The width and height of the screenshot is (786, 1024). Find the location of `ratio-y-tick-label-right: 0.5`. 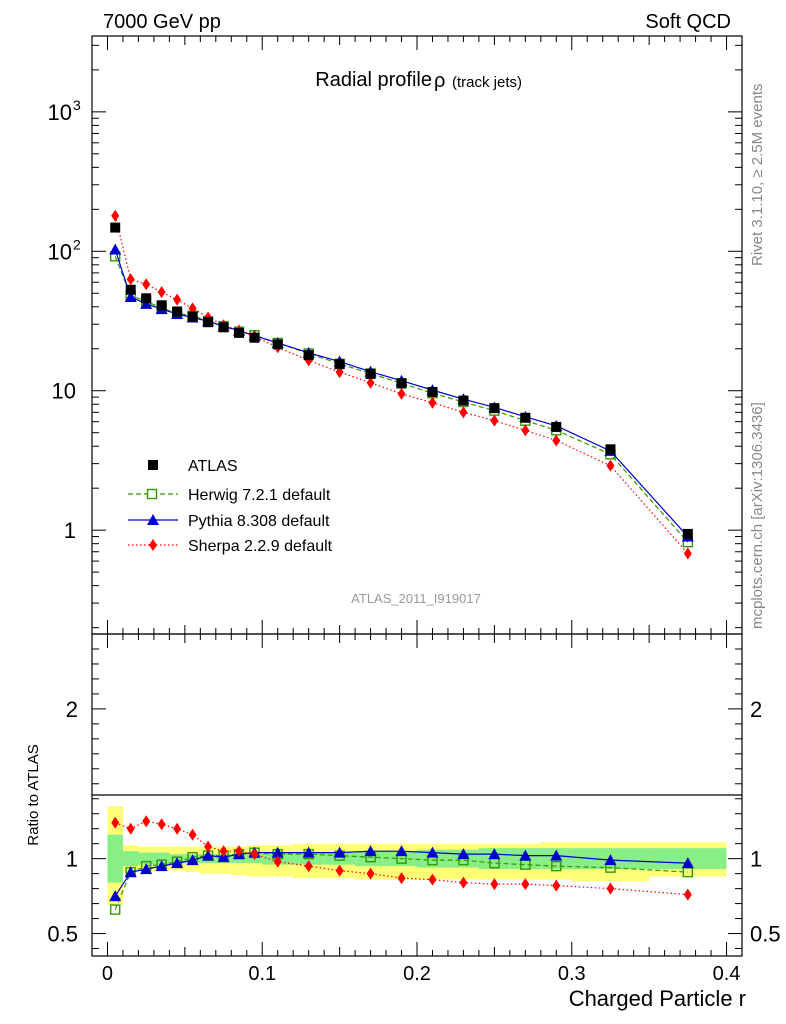

ratio-y-tick-label-right: 0.5 is located at coordinates (765, 934).